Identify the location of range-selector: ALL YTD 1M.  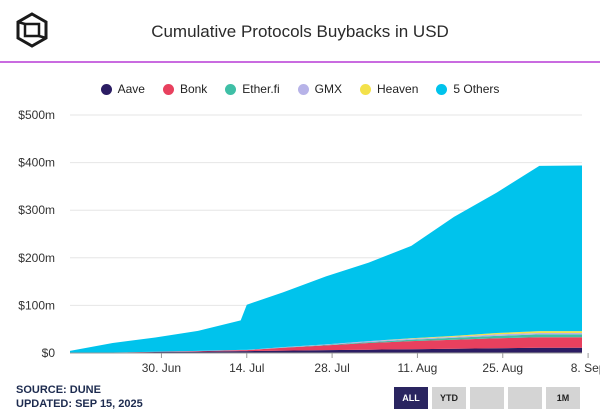
(487, 398).